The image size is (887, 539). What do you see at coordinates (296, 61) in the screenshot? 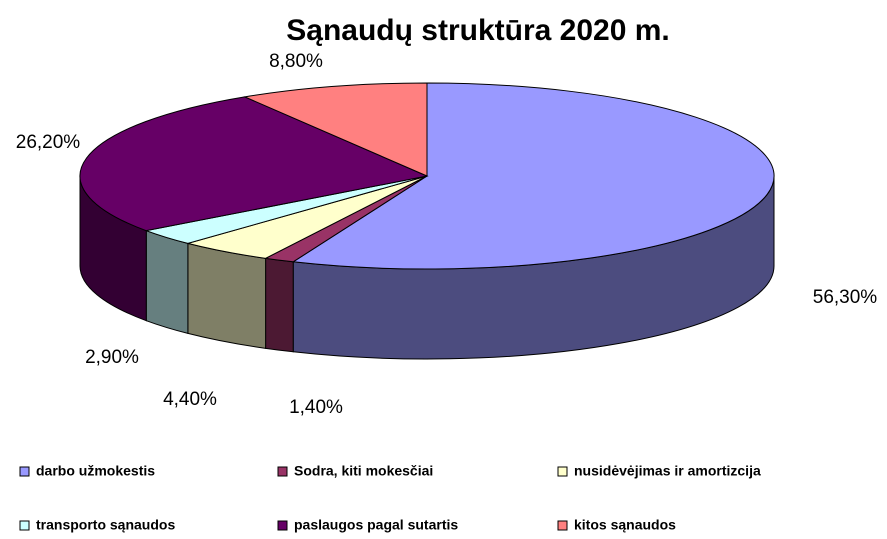
I see `data-label: 8,80%` at bounding box center [296, 61].